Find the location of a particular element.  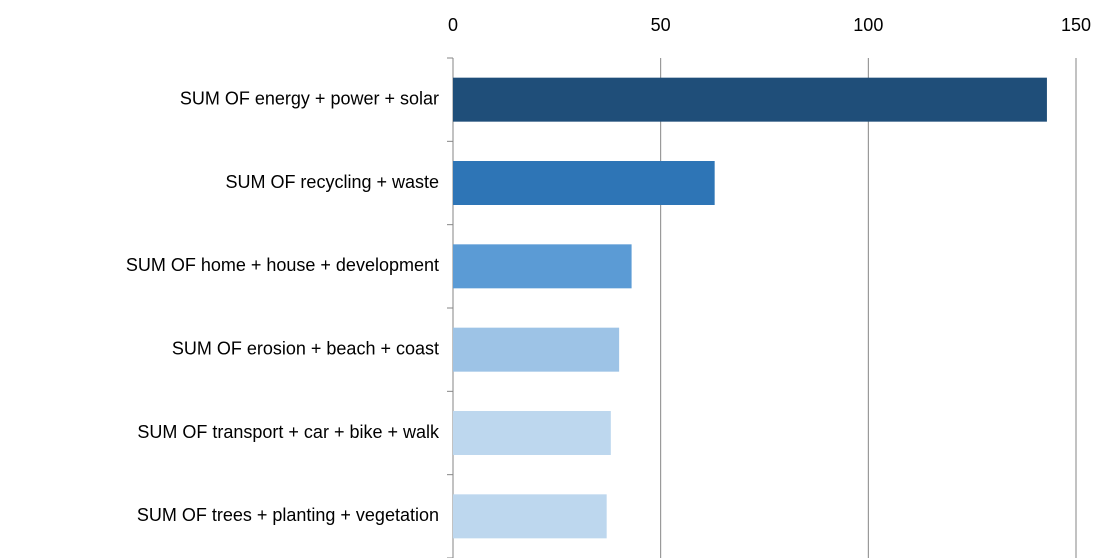

x-tick-label: 150 is located at coordinates (1076, 25).